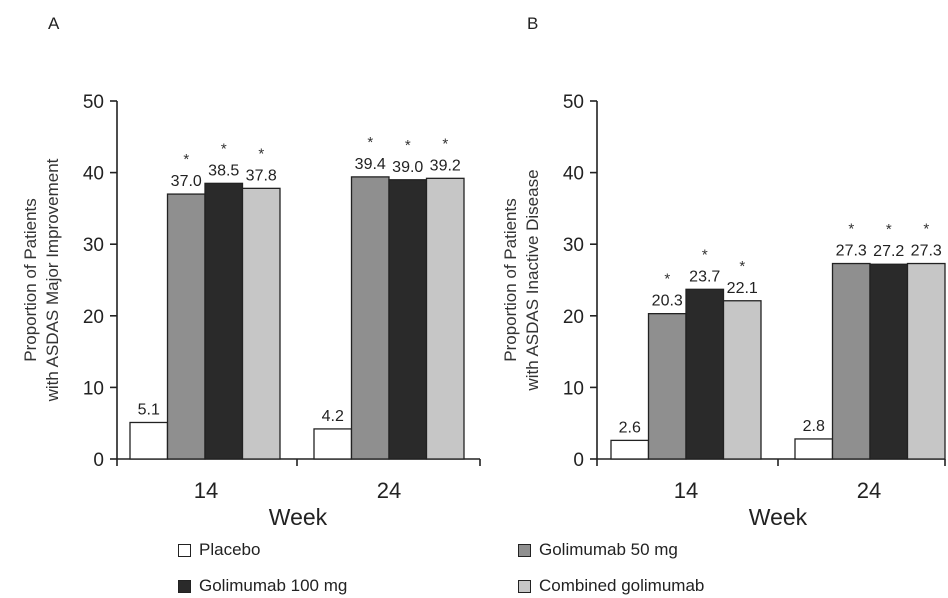  What do you see at coordinates (778, 517) in the screenshot?
I see `panel-b-xlabel: Week` at bounding box center [778, 517].